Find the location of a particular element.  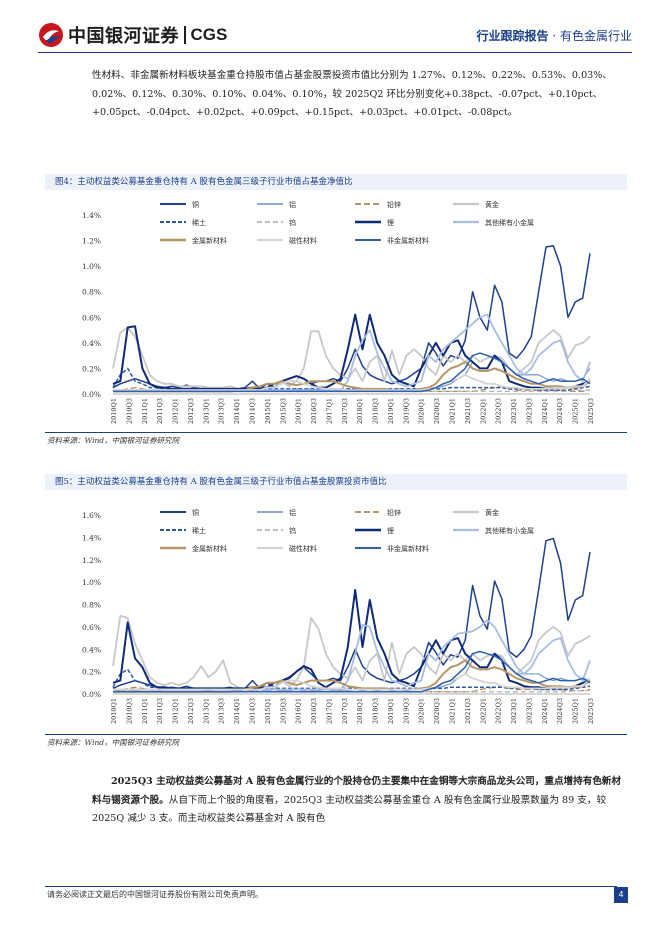

x-tick-label: 2013Q1 is located at coordinates (206, 411).